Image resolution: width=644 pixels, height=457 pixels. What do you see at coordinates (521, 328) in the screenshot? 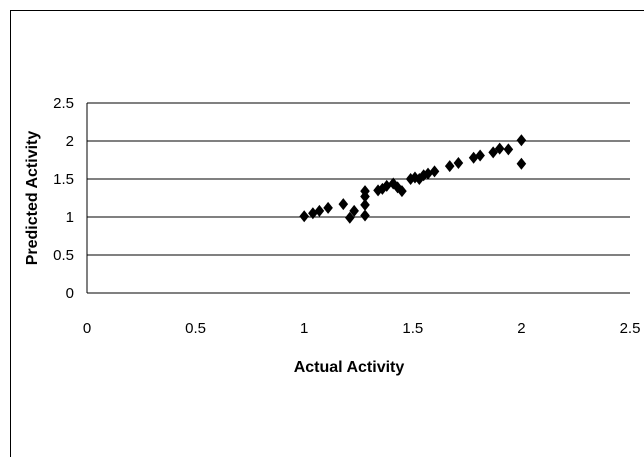
I see `x-tick-label: 2` at bounding box center [521, 328].